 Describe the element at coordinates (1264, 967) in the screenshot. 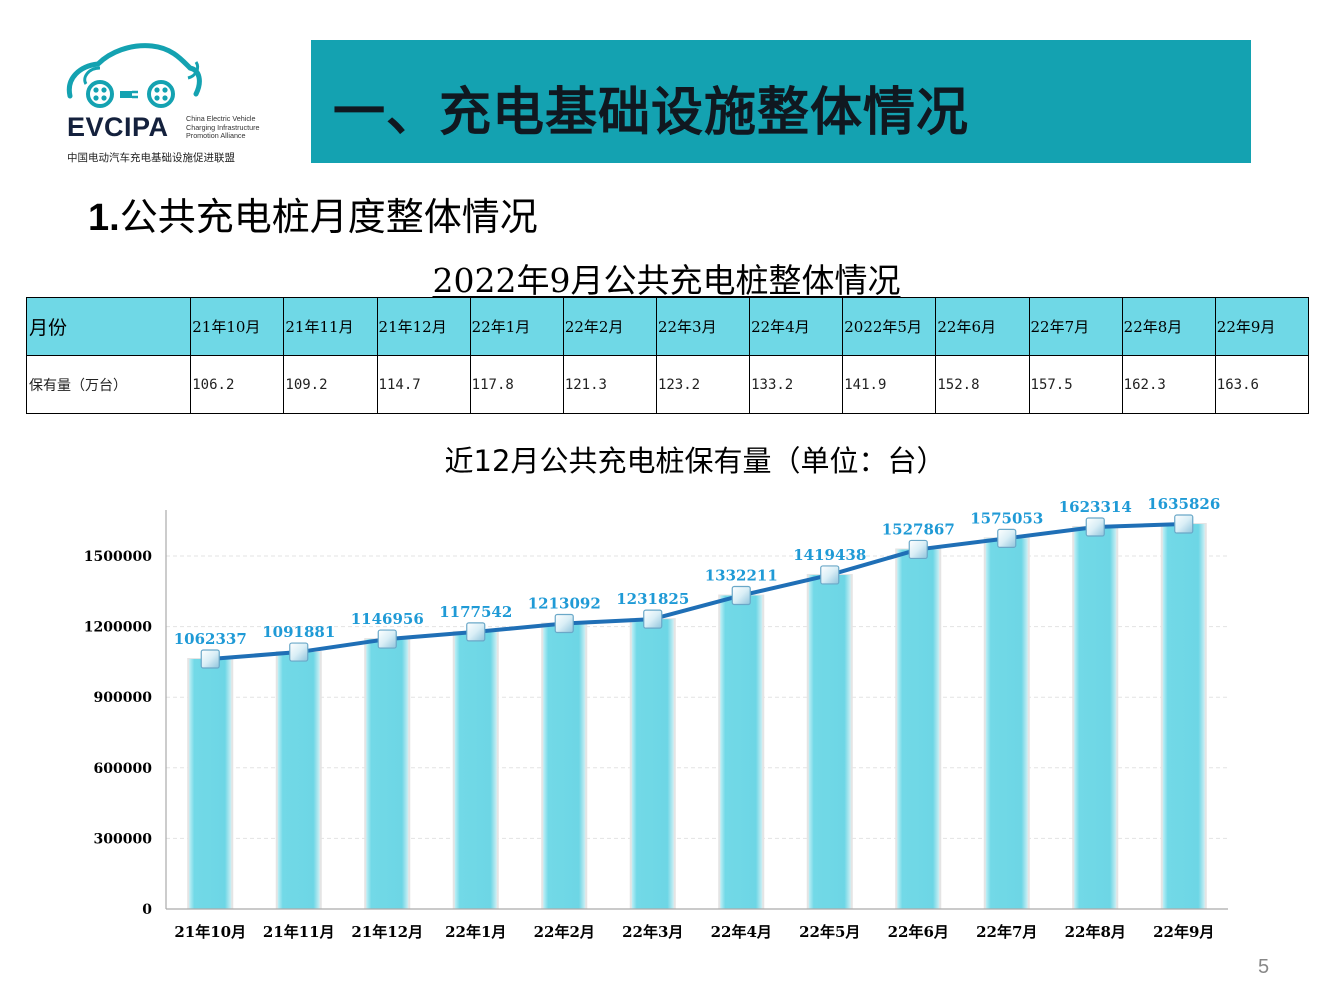

I see `page-number: 5` at that location.